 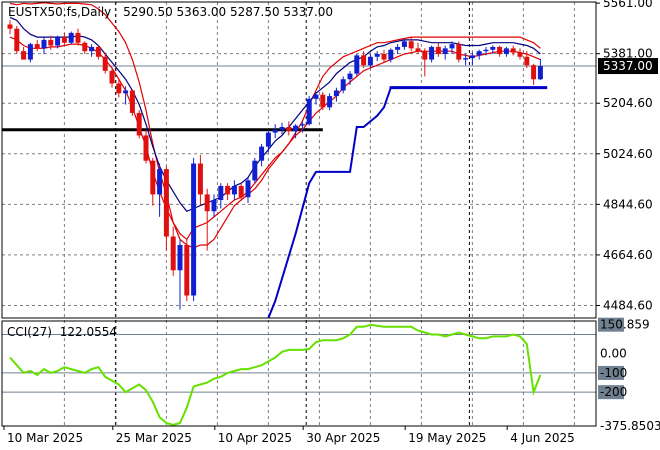 I want to click on x-tick-label: 10 Mar 2025, so click(x=45, y=438).